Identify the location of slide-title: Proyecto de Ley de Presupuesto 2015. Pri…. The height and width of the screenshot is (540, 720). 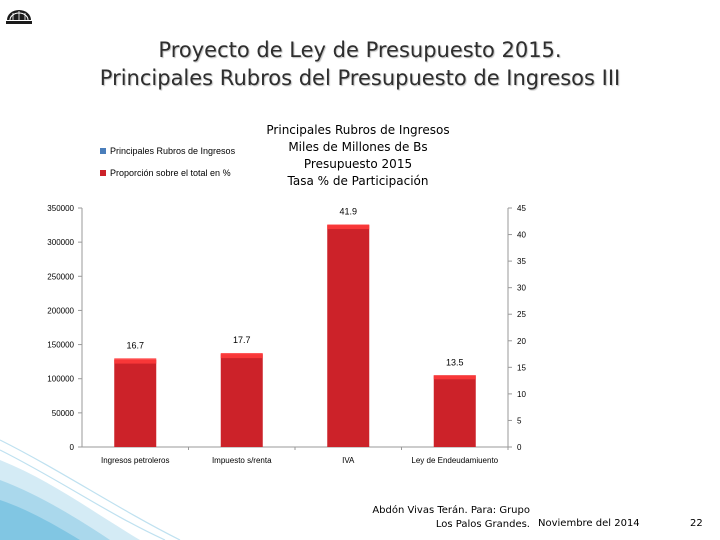
(360, 64).